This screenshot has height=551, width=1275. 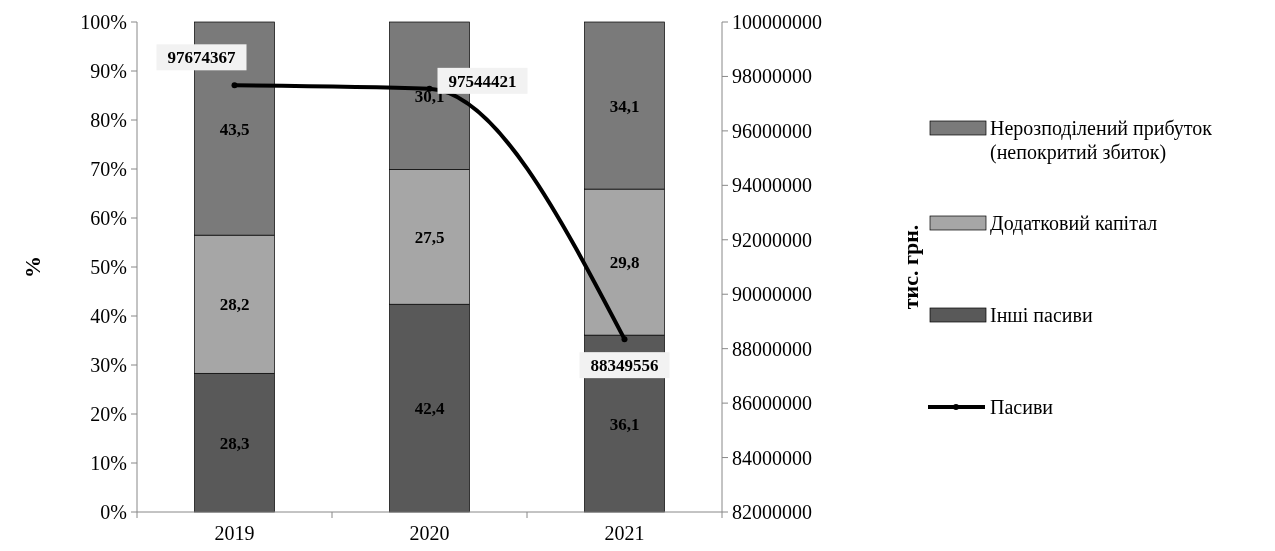 What do you see at coordinates (201, 58) in the screenshot?
I see `data-label: 97674367` at bounding box center [201, 58].